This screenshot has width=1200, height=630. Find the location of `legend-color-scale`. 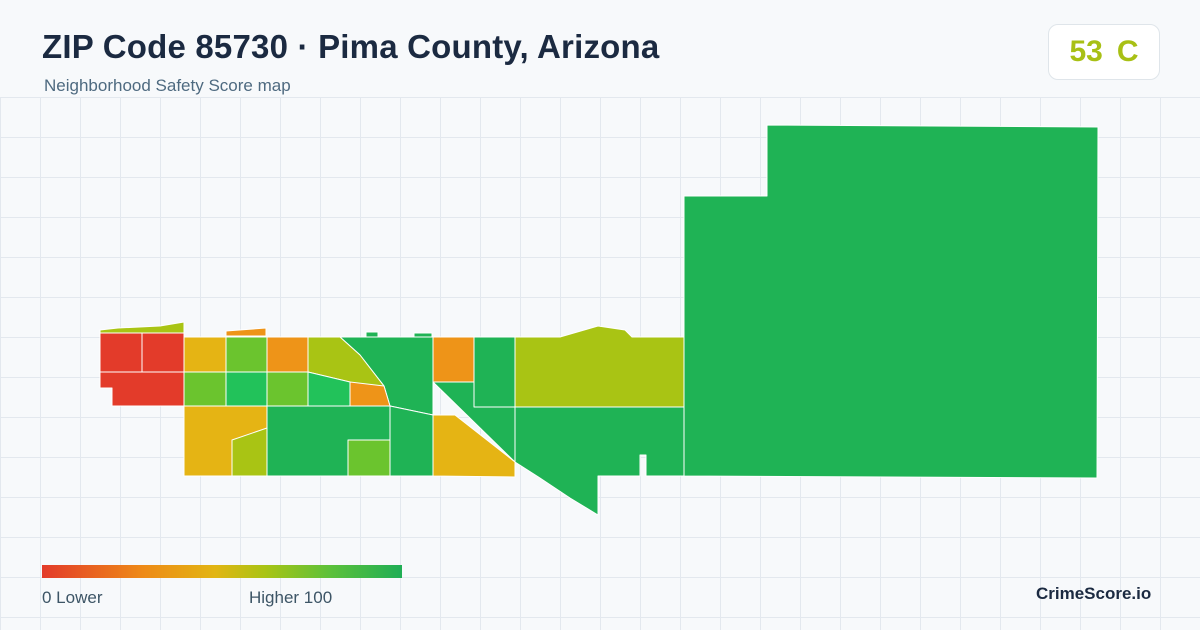

legend-color-scale is located at coordinates (222, 571).